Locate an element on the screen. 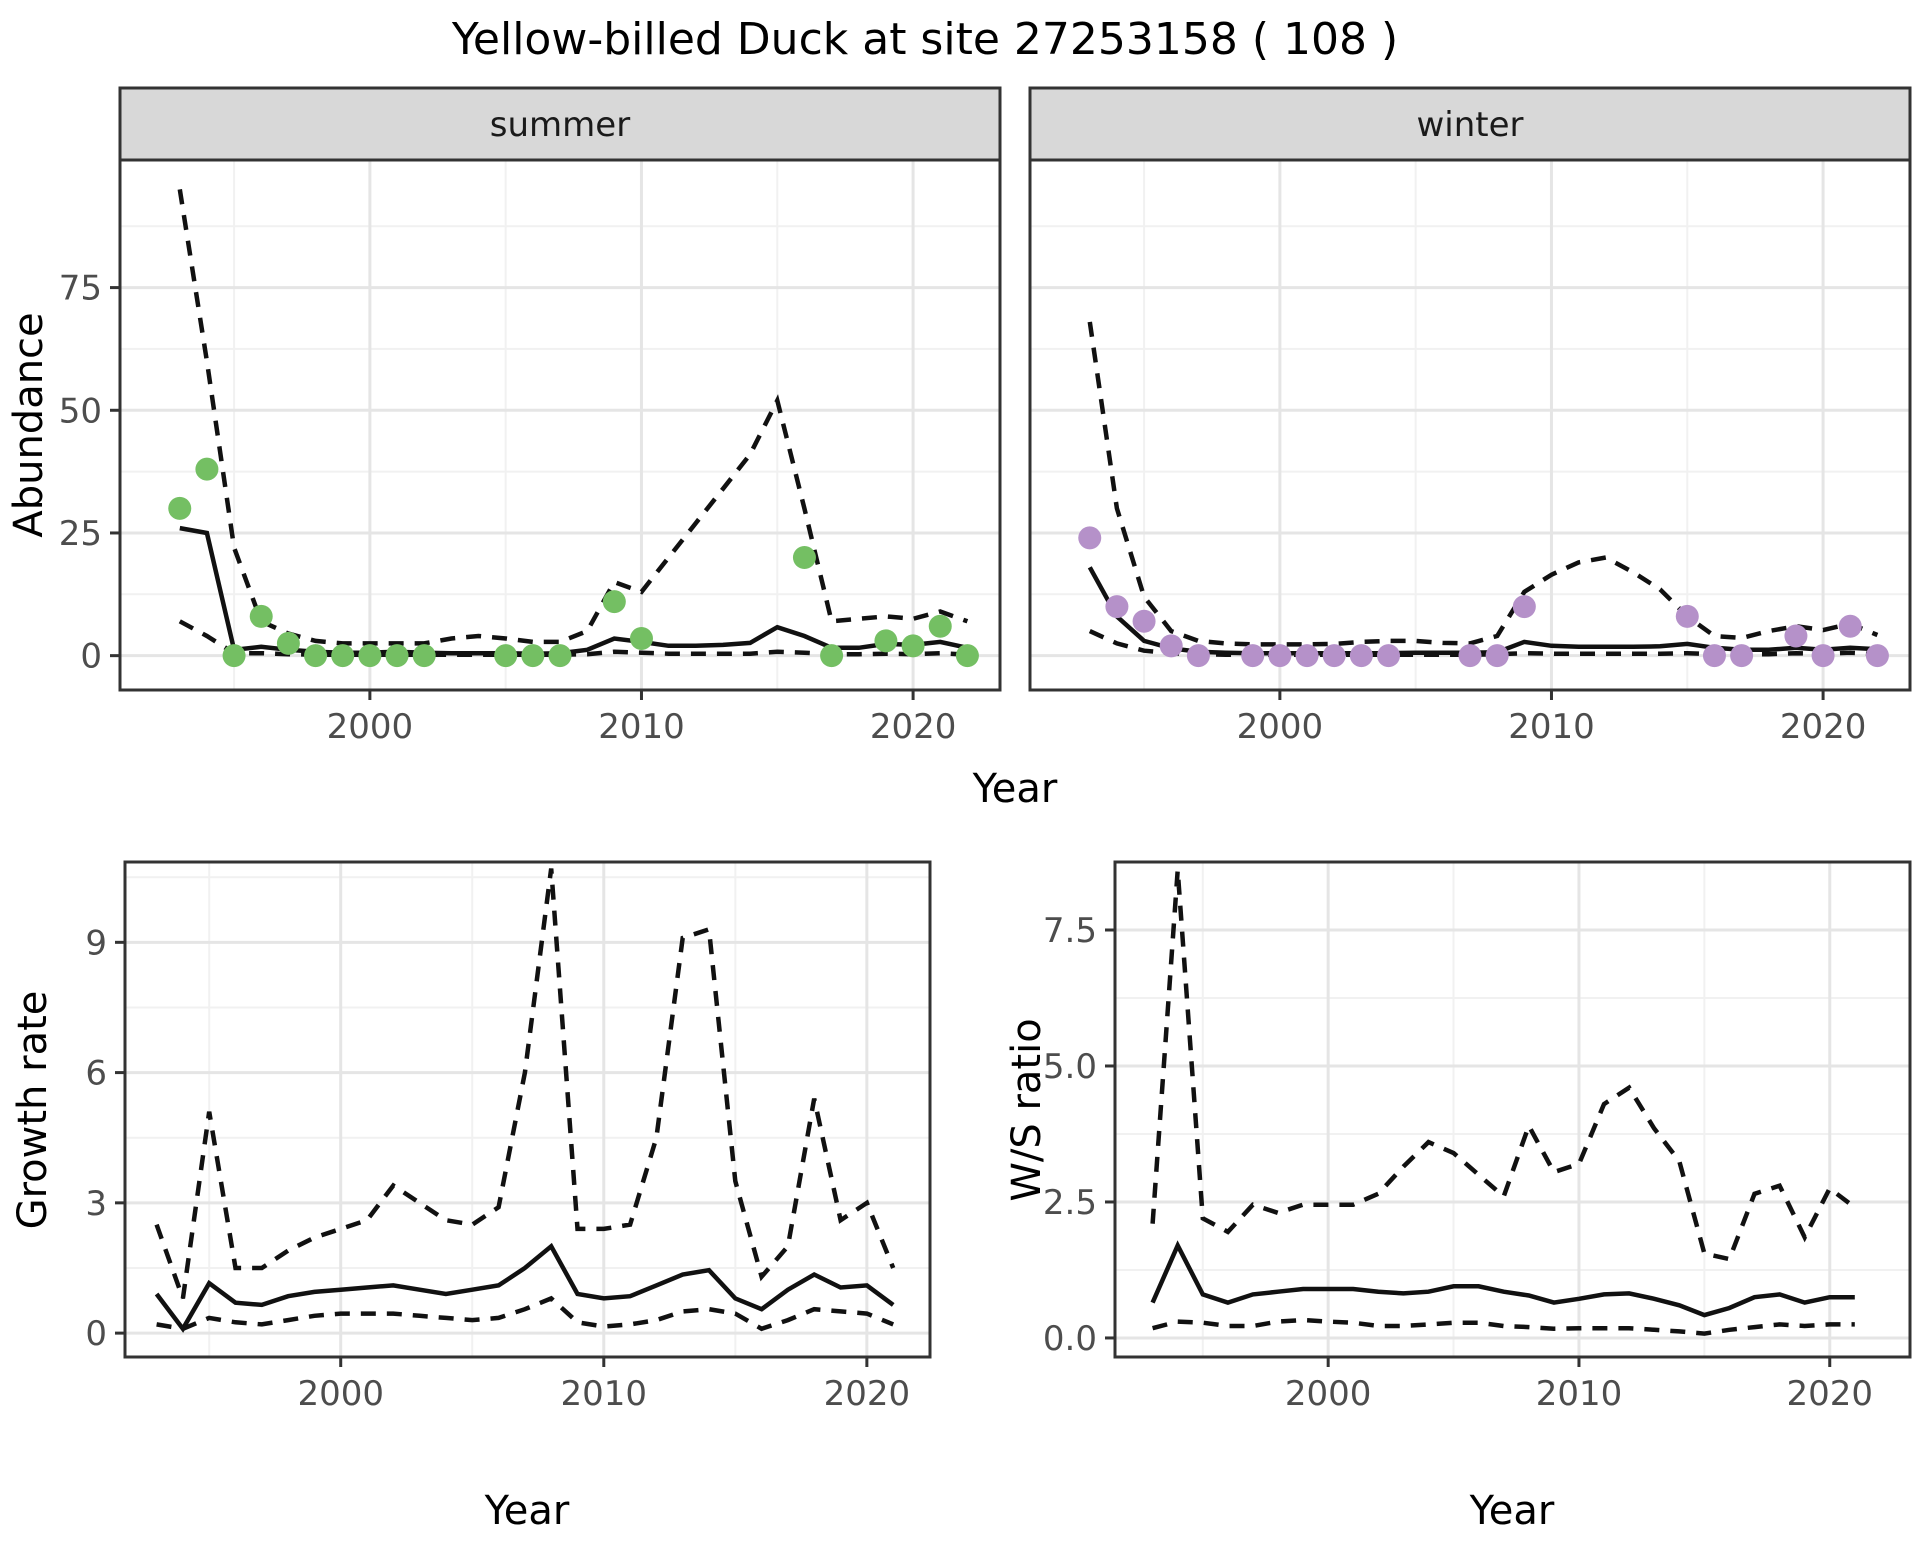 This screenshot has width=1920, height=1560. y-axis-tick-label: 5.0 is located at coordinates (1070, 1067).